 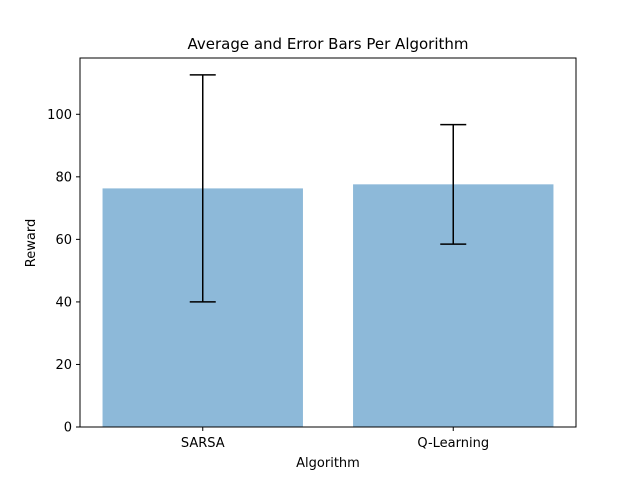 I want to click on y-axis: 0 20 40 60 80 100, so click(x=63, y=272).